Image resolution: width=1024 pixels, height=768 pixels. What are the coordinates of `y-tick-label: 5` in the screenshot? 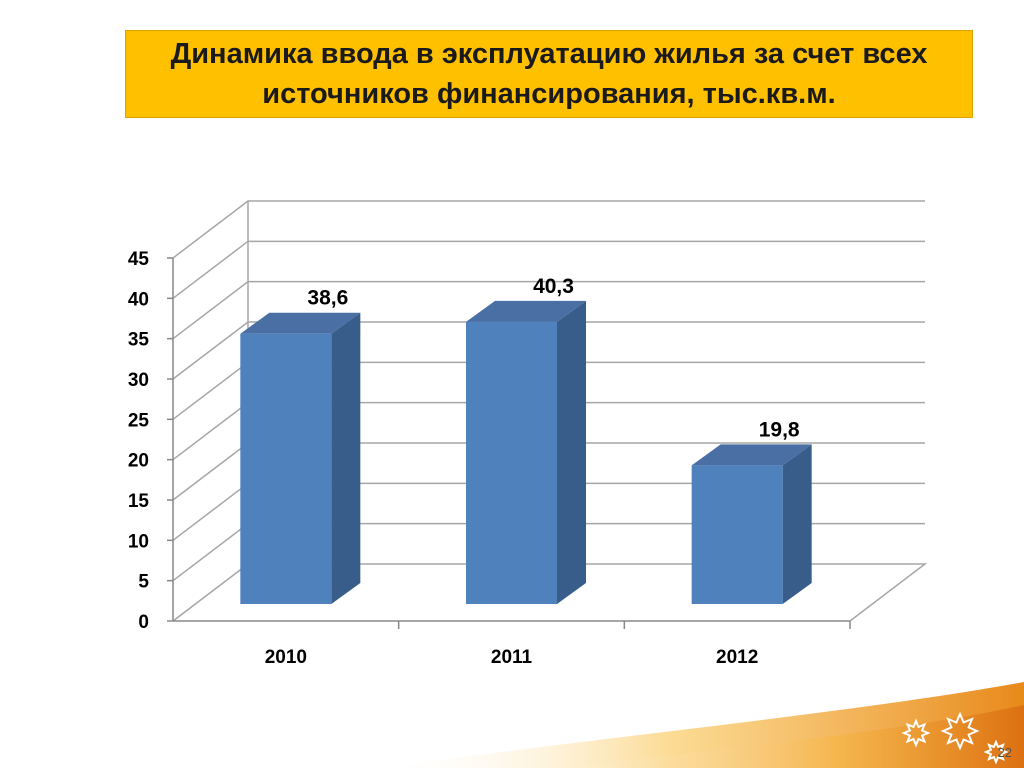 It's located at (143, 582).